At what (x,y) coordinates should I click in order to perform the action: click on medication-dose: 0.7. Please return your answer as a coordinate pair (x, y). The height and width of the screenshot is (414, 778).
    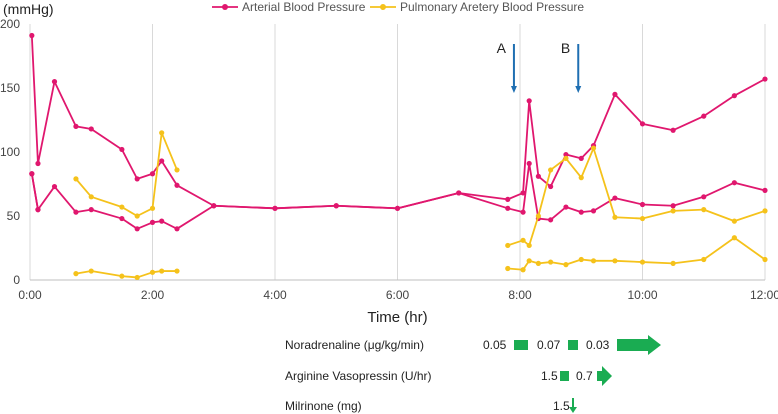
    Looking at the image, I should click on (584, 376).